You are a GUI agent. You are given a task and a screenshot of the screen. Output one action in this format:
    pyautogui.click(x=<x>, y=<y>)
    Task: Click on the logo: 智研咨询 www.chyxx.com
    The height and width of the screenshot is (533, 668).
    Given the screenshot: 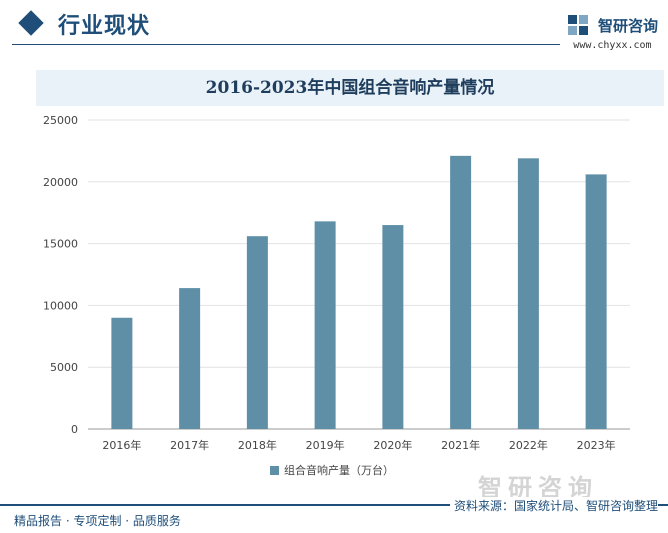 What is the action you would take?
    pyautogui.click(x=612, y=32)
    